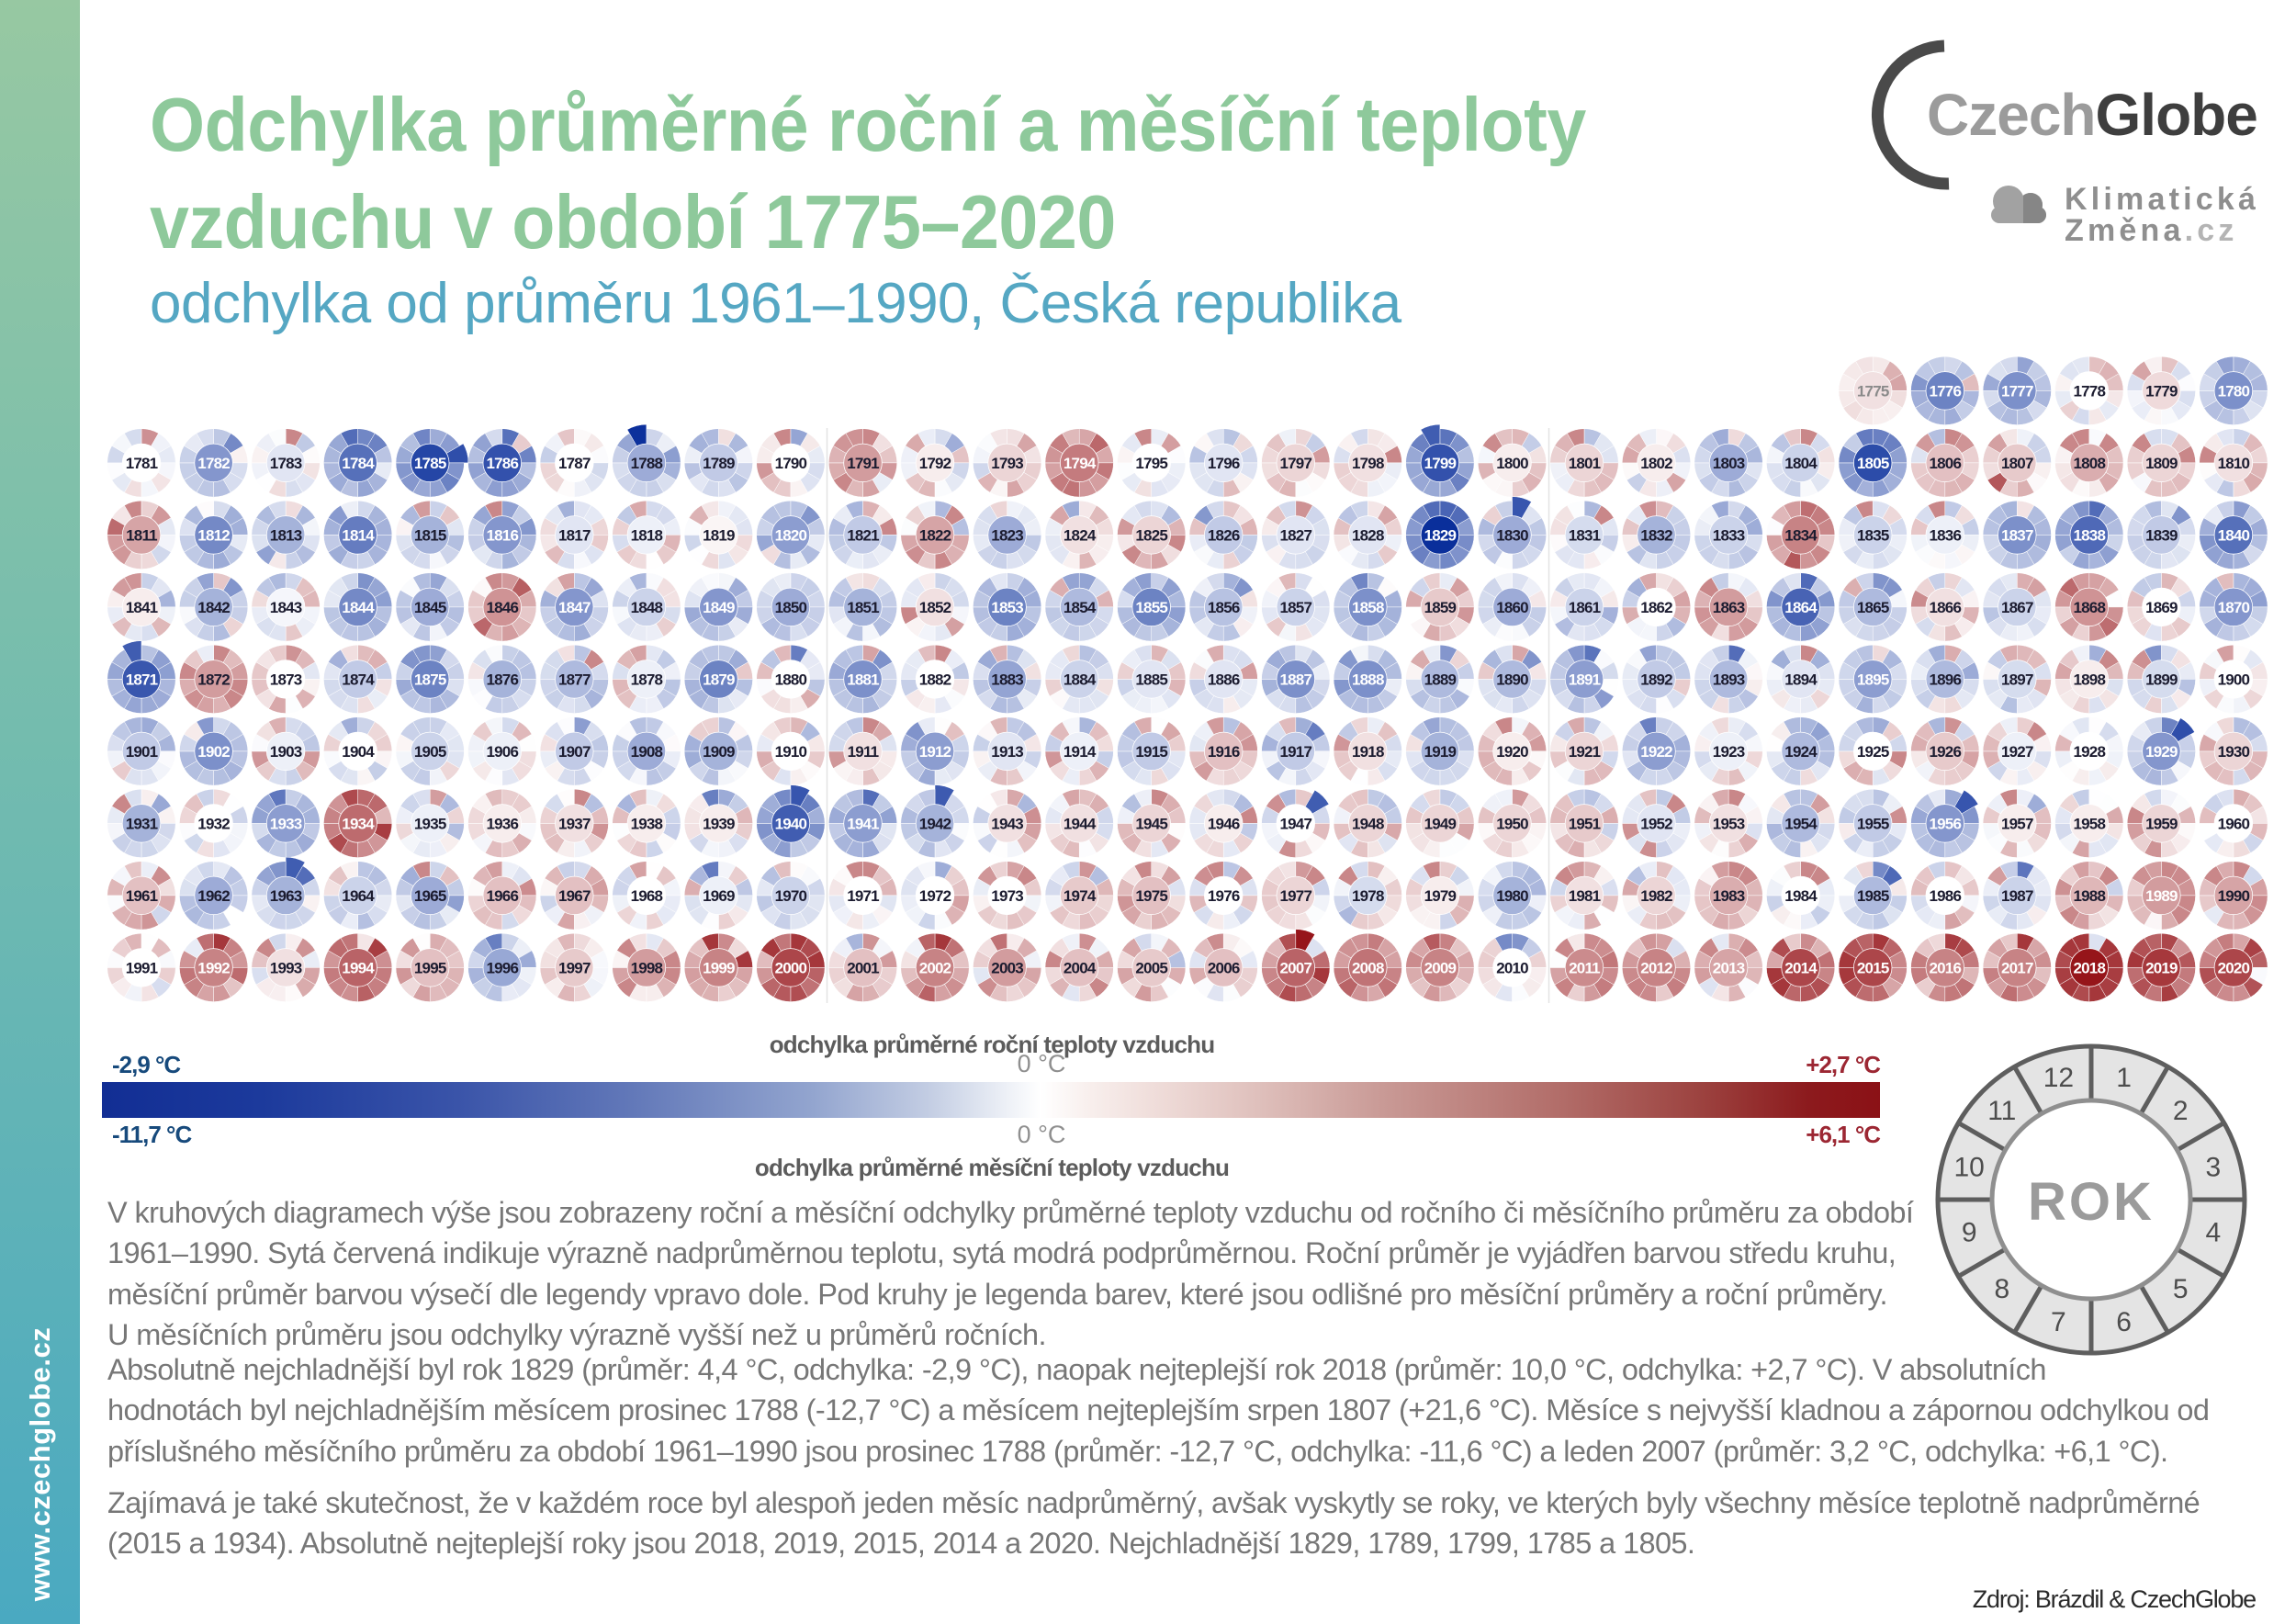 The width and height of the screenshot is (2296, 1624). I want to click on svg-text: 1787, so click(574, 463).